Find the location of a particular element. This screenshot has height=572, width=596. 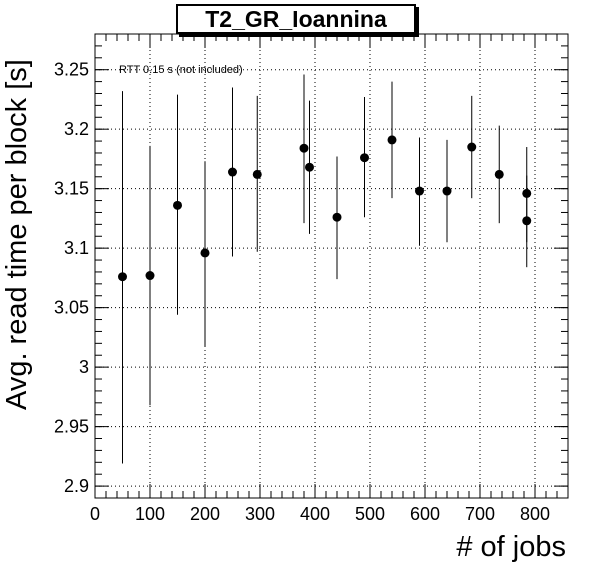

y-tick-label: 3.05 is located at coordinates (71, 308).